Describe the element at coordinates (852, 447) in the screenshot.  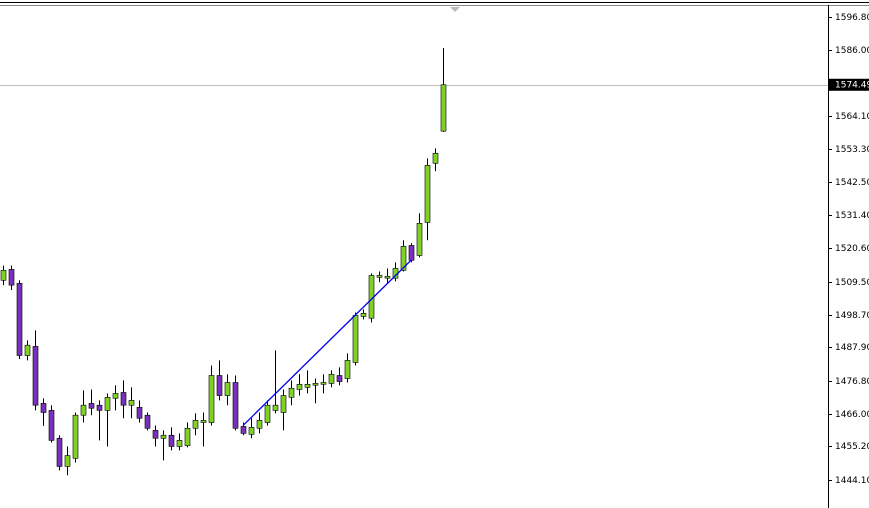
I see `y-tick-label: 1455.20` at that location.